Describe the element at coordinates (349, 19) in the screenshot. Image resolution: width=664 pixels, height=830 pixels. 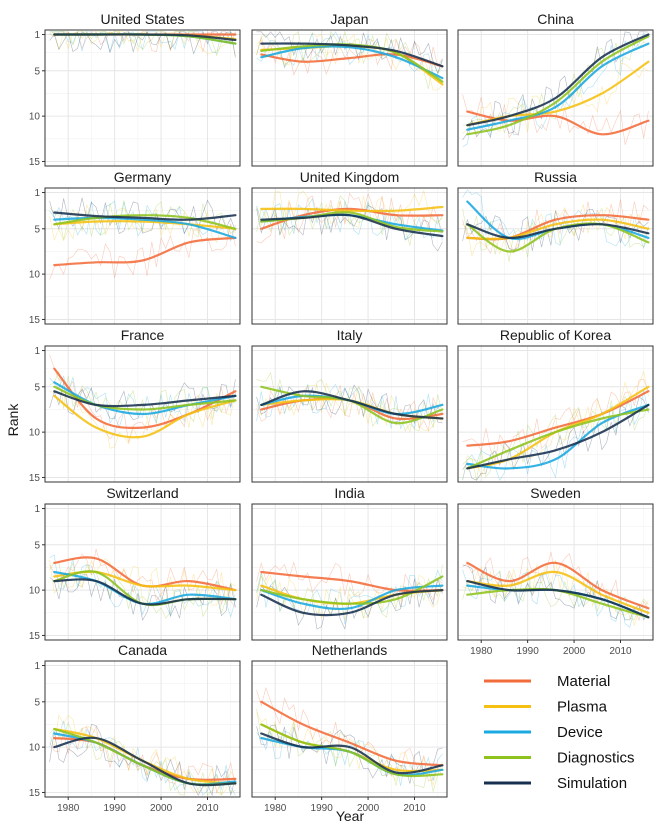
I see `facet-title: Japan` at that location.